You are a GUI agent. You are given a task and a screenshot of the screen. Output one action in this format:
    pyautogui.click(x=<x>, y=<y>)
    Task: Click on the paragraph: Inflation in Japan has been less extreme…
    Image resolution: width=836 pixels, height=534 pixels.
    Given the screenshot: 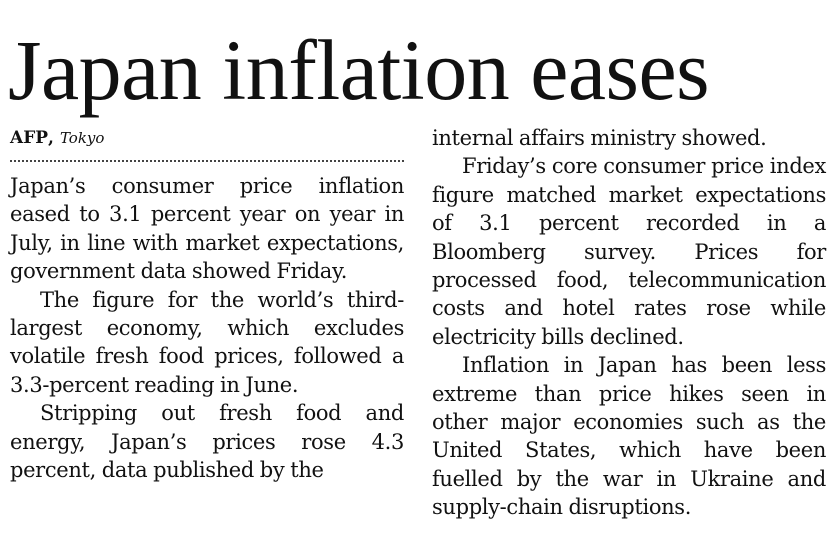 What is the action you would take?
    pyautogui.click(x=629, y=436)
    